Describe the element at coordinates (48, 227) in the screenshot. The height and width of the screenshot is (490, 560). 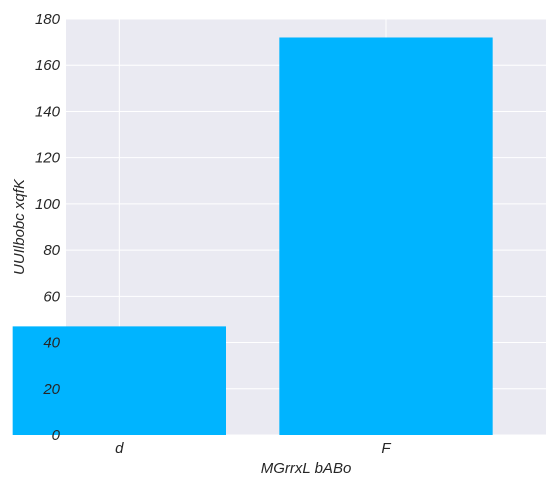
I see `y-tick-labels: 0 20 40 60 80 100 120 140 160 180` at that location.